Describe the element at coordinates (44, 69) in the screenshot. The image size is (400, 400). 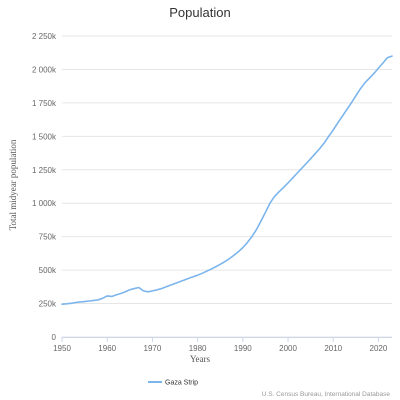
I see `y-tick-label: 2 000k` at that location.